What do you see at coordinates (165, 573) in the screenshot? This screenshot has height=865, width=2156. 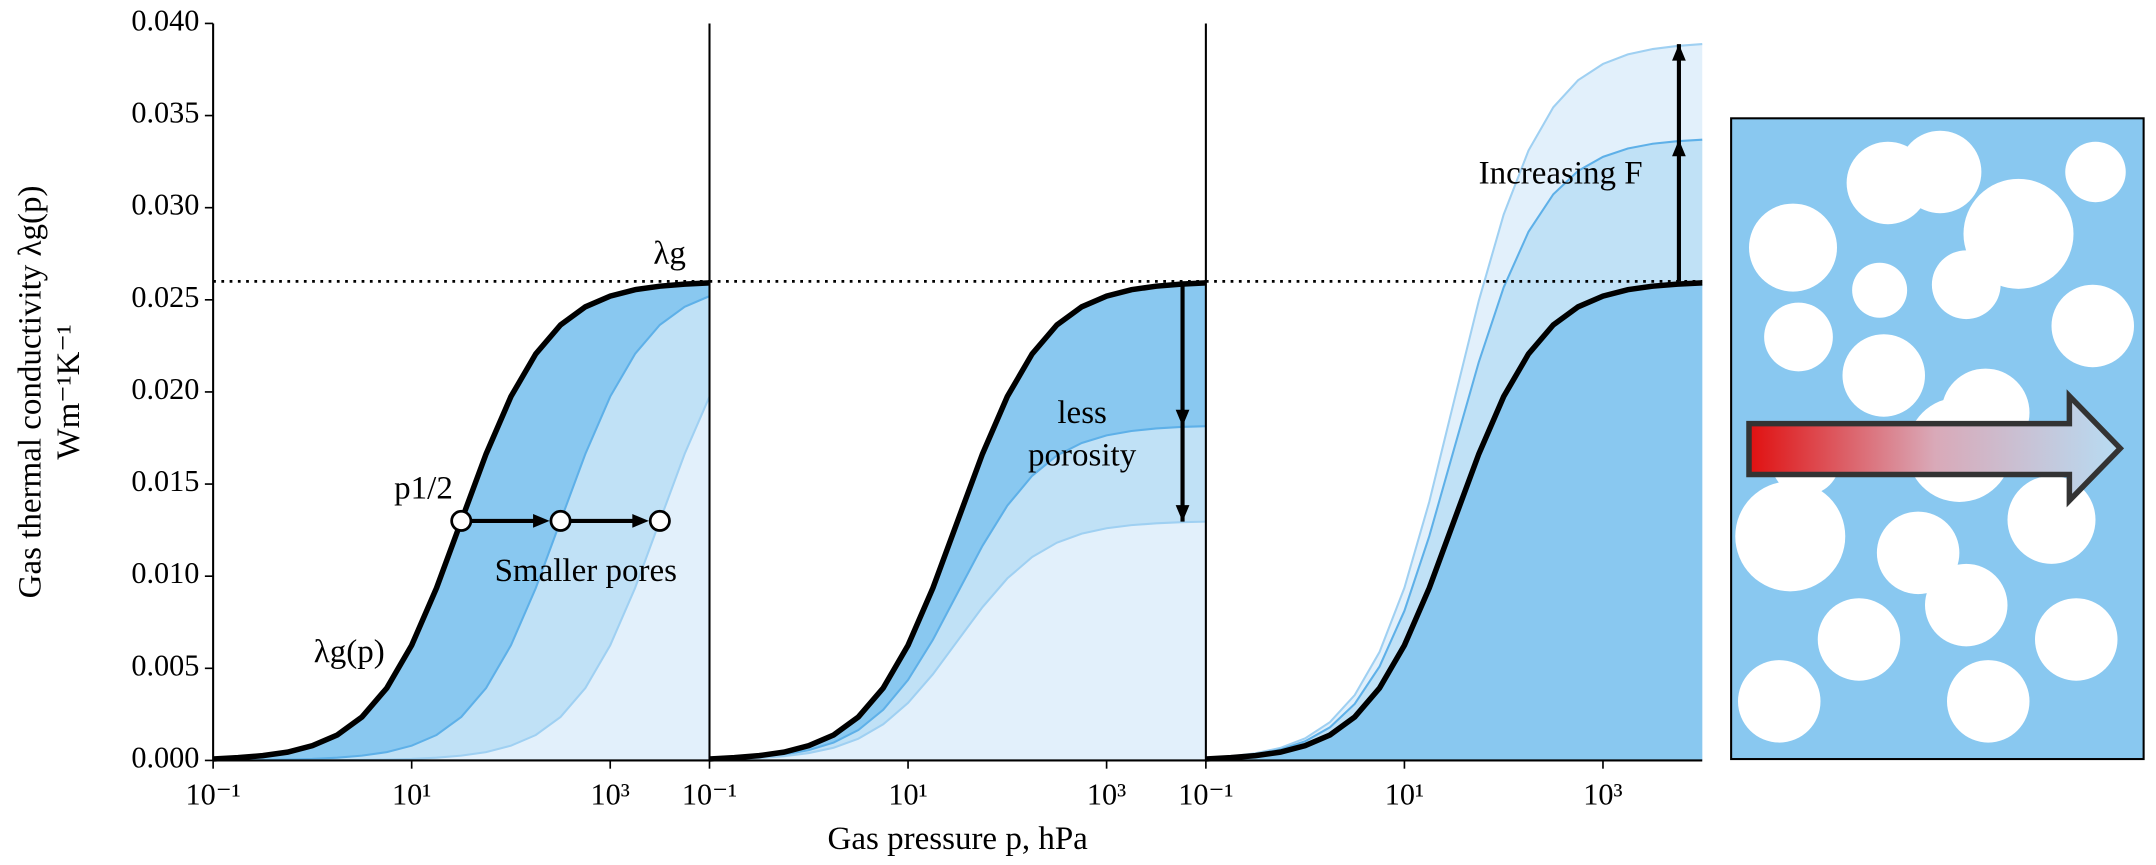 I see `y-tick-label: 0.010` at bounding box center [165, 573].